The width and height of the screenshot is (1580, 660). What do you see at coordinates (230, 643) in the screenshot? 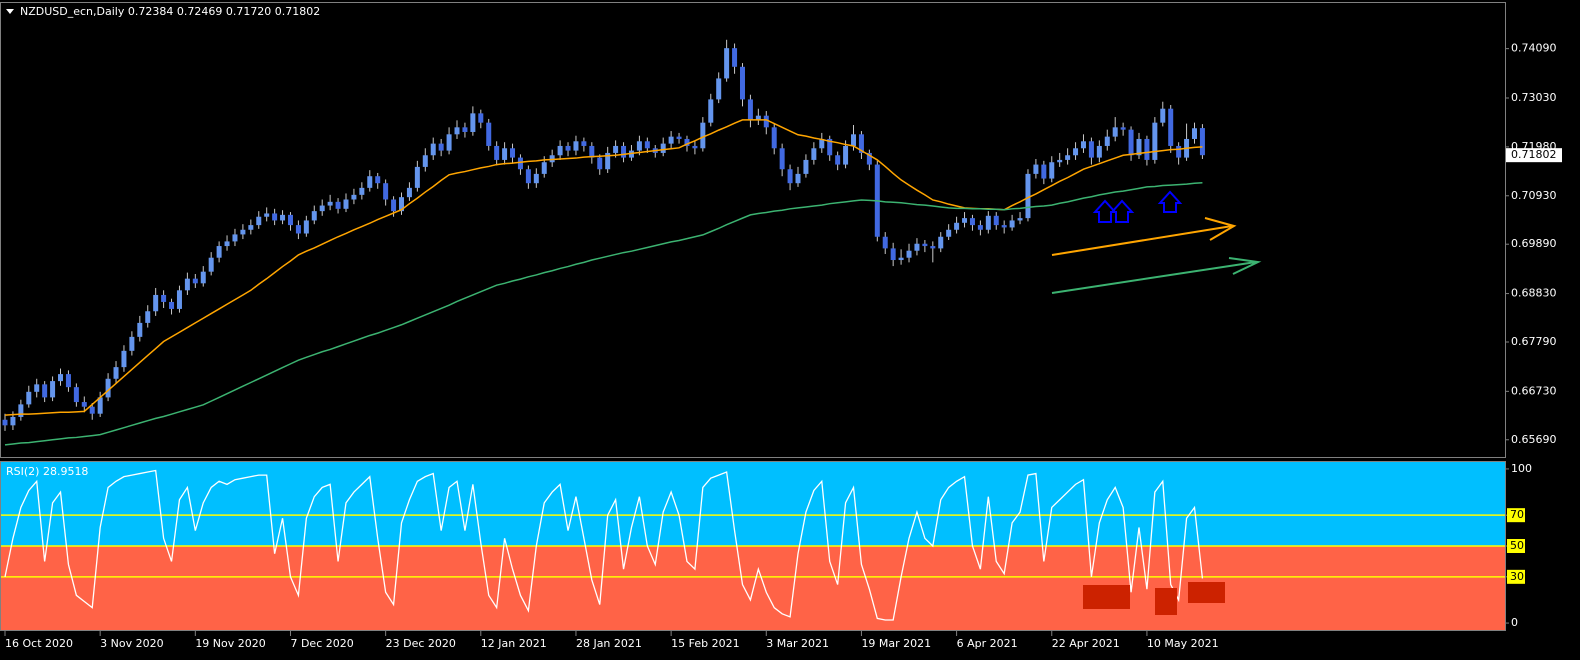
I see `x-tick-label: 19 Nov 2020` at bounding box center [230, 643].